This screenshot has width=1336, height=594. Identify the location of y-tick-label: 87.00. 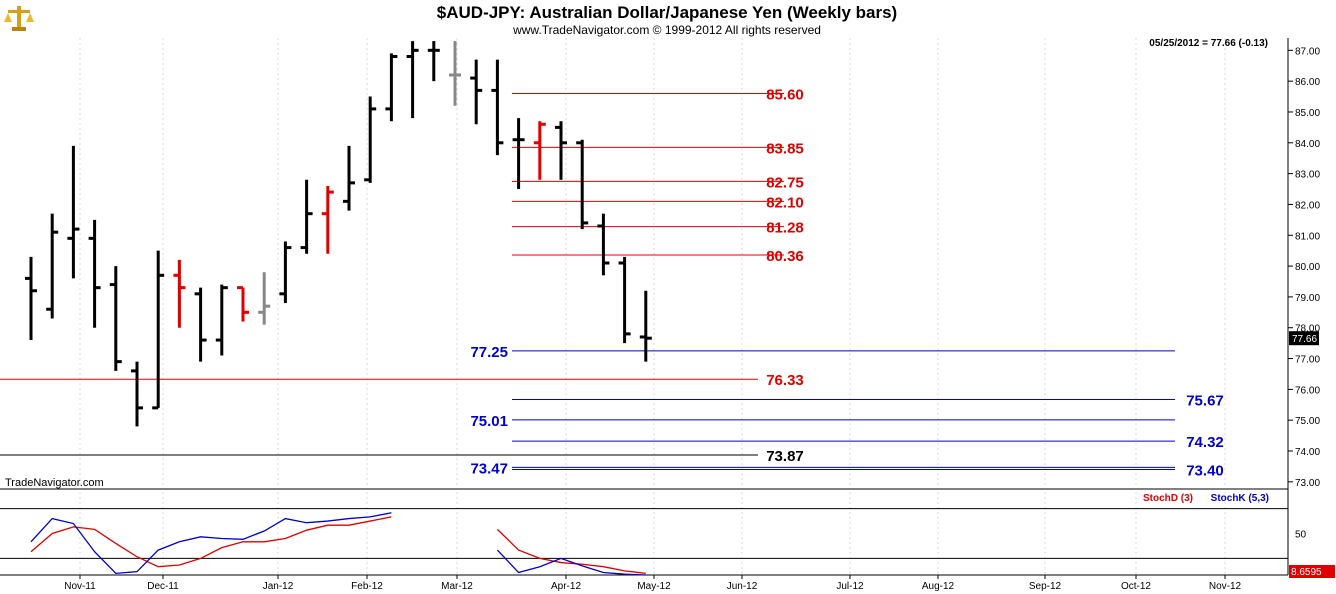
(1307, 51).